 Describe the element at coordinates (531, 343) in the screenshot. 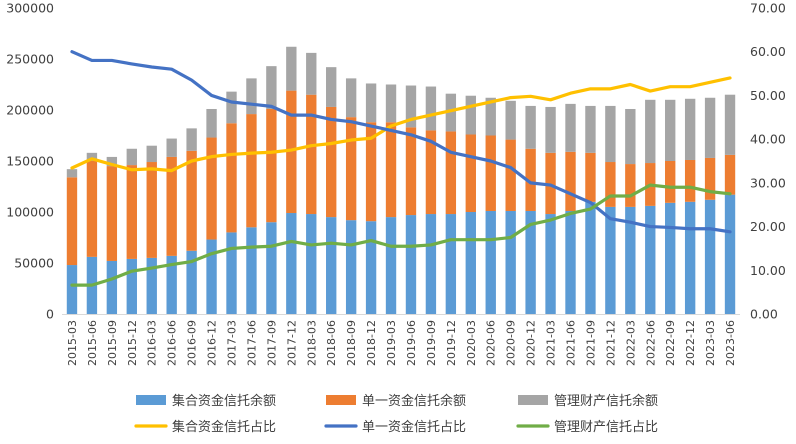

I see `x-tick-label: 2020-12` at that location.